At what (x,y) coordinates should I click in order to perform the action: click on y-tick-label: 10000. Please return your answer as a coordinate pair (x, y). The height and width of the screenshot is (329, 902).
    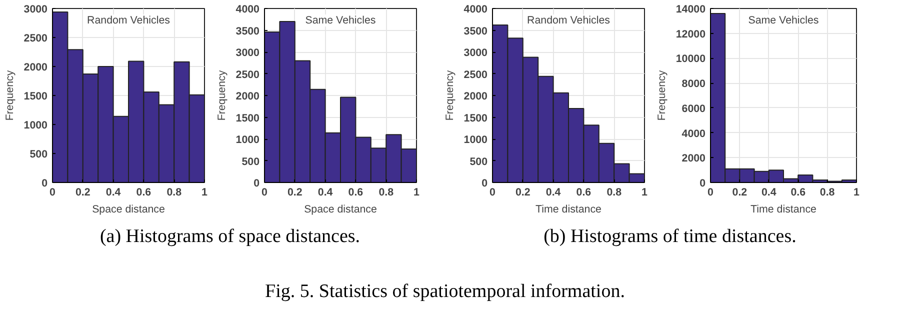
    Looking at the image, I should click on (691, 59).